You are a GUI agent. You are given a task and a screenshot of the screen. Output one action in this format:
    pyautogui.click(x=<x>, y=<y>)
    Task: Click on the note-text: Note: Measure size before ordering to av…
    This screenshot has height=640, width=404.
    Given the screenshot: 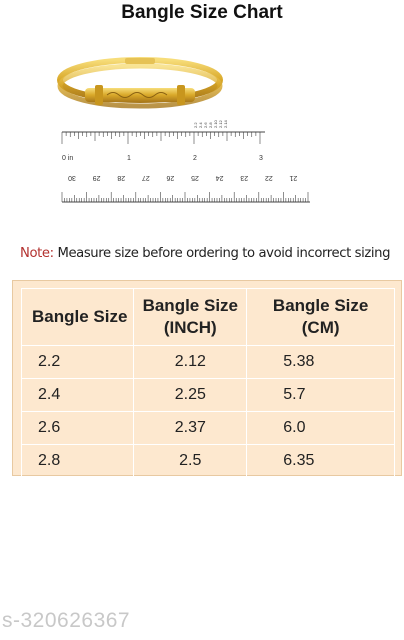 What is the action you would take?
    pyautogui.click(x=210, y=253)
    